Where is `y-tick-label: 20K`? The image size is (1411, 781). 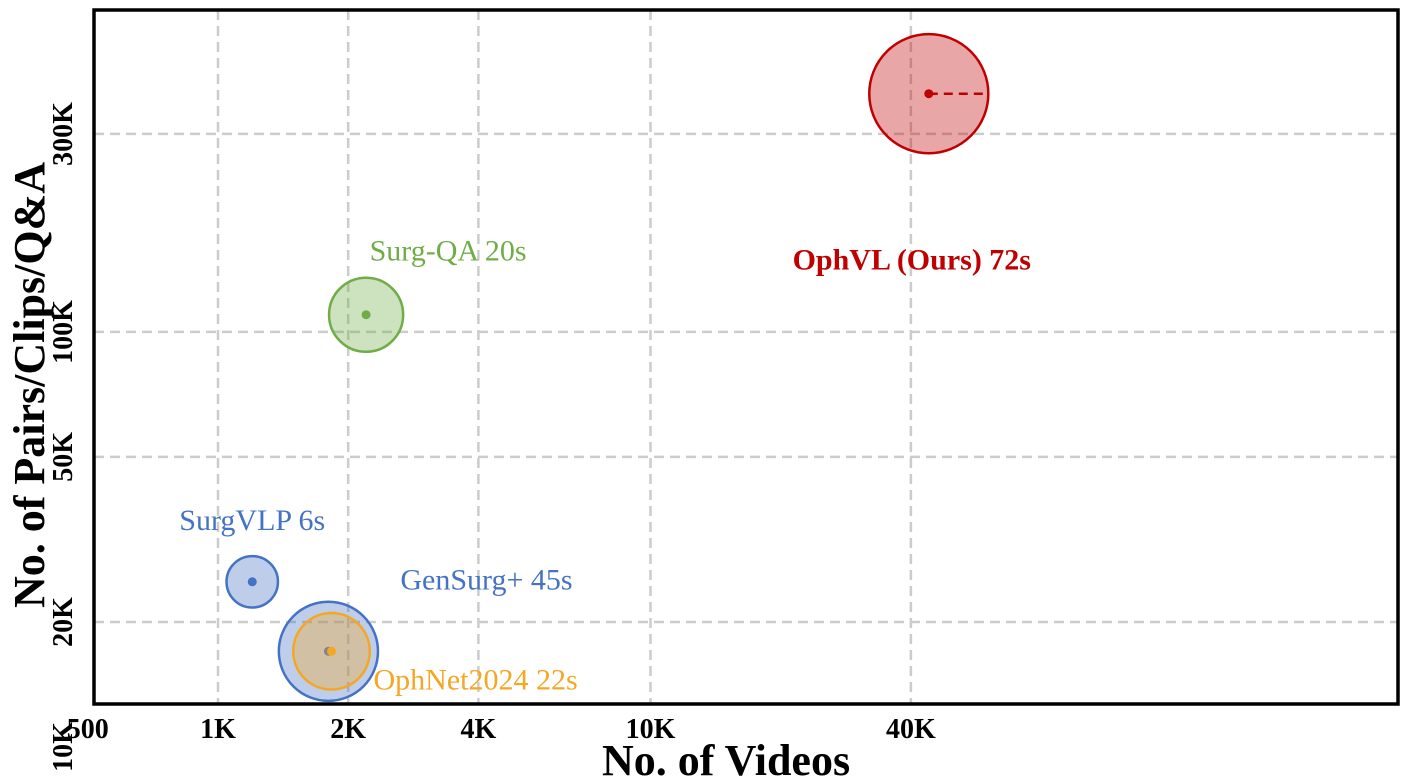 y-tick-label: 20K is located at coordinates (63, 622).